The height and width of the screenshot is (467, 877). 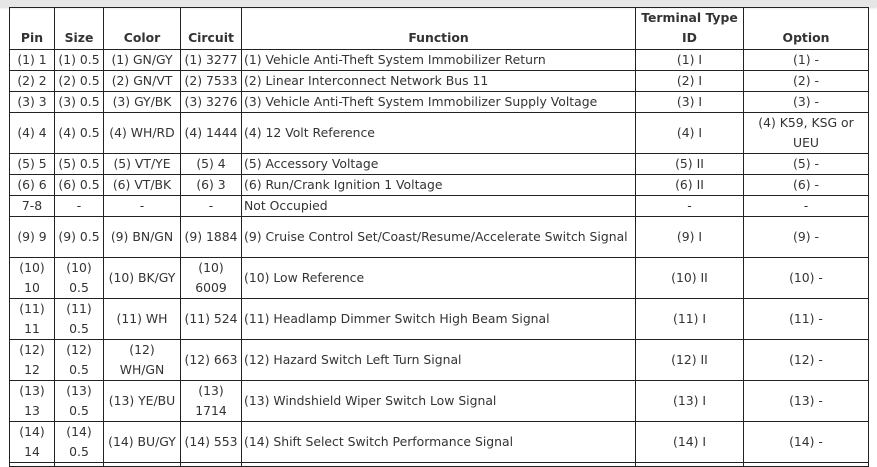 I want to click on cell-option, so click(x=806, y=464).